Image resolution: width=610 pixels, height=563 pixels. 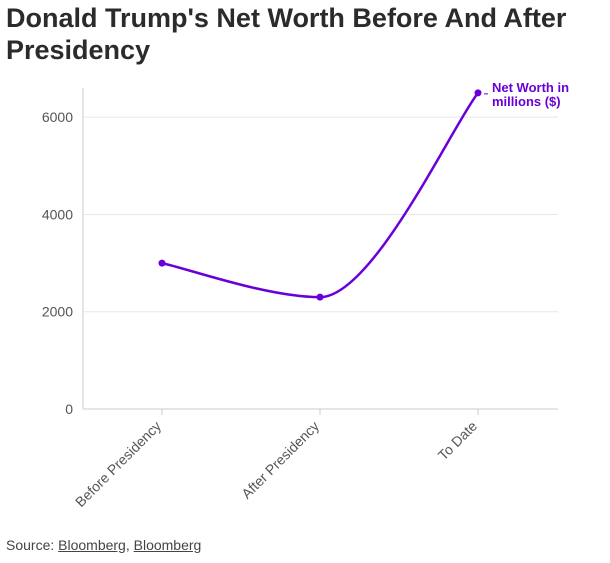 What do you see at coordinates (526, 101) in the screenshot?
I see `series-label-line: millions ($)` at bounding box center [526, 101].